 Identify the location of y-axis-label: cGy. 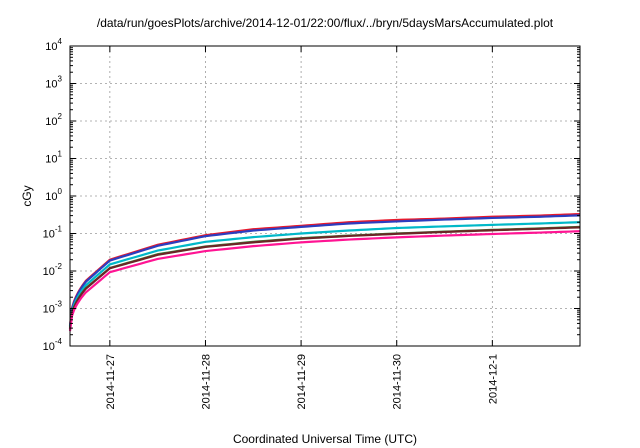
(27, 195).